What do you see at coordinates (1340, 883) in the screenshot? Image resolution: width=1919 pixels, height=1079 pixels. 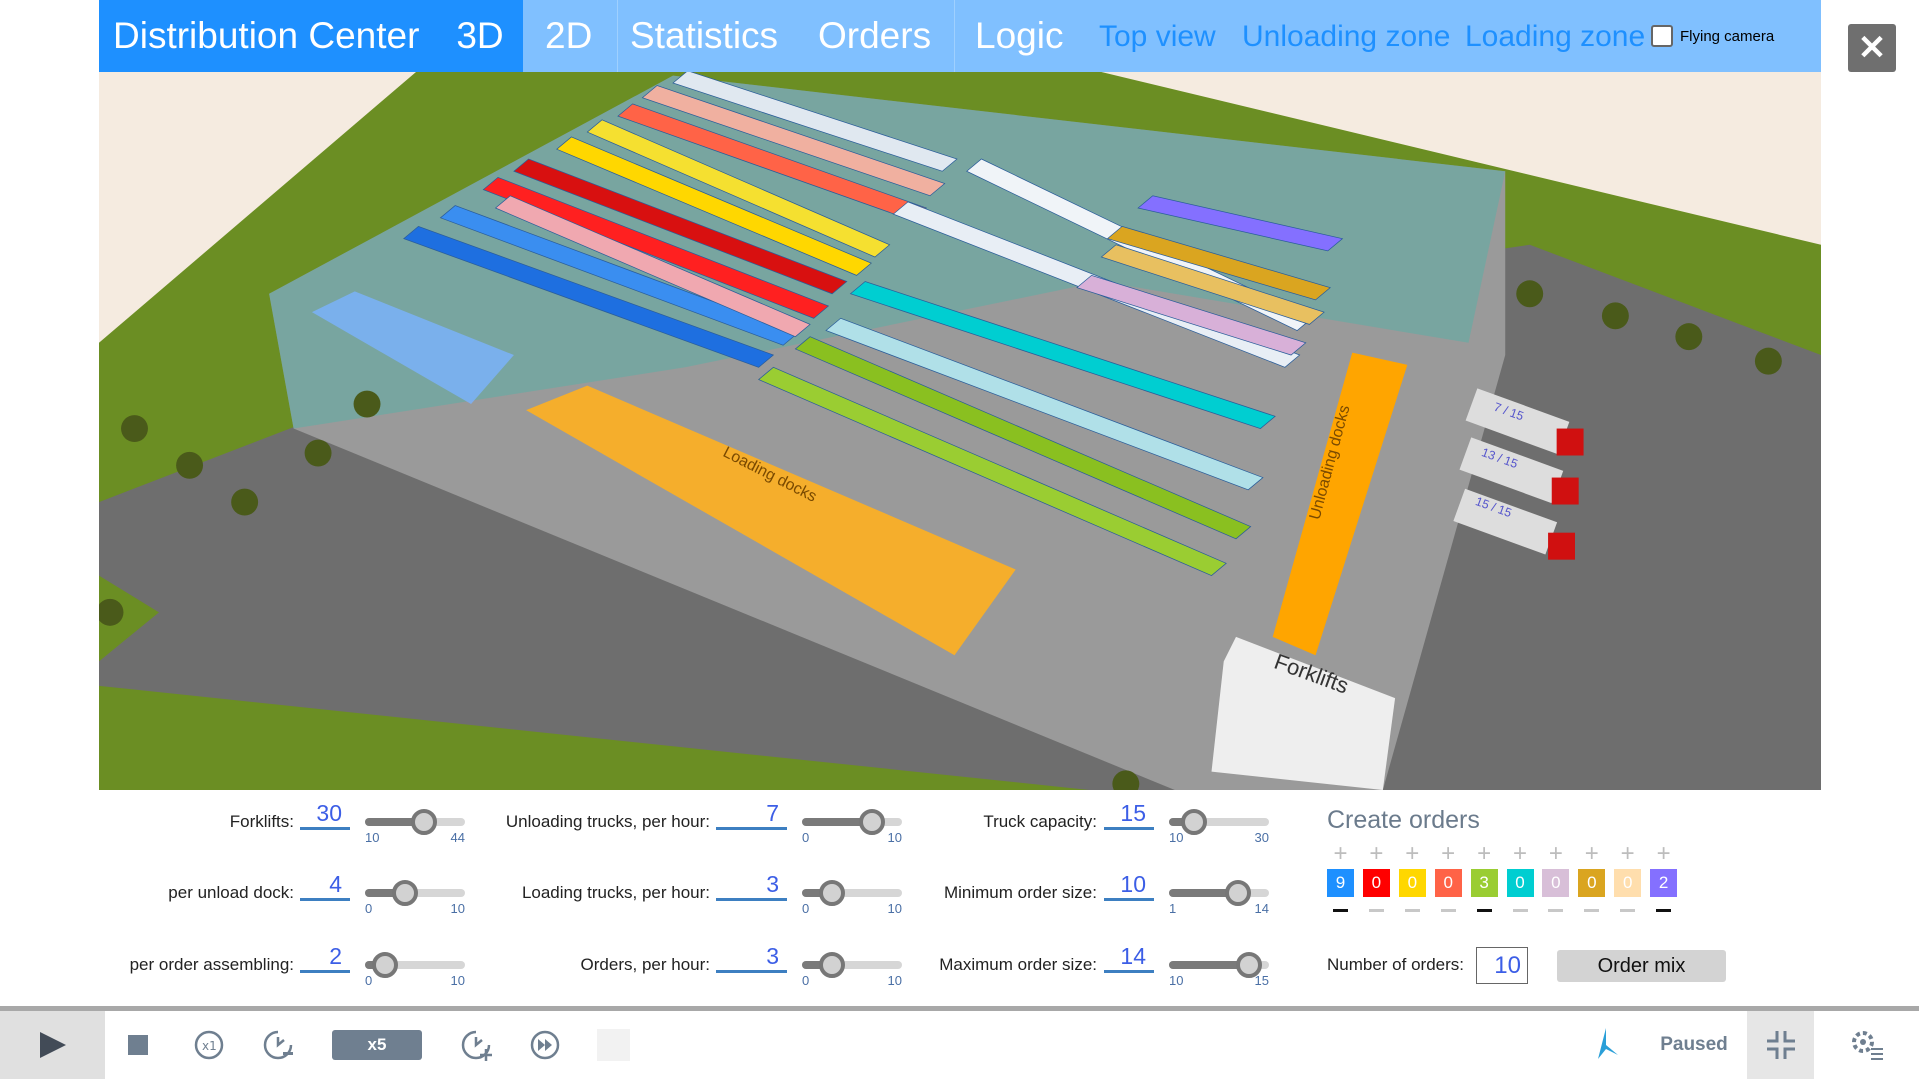 I see `order-color-count: 9` at bounding box center [1340, 883].